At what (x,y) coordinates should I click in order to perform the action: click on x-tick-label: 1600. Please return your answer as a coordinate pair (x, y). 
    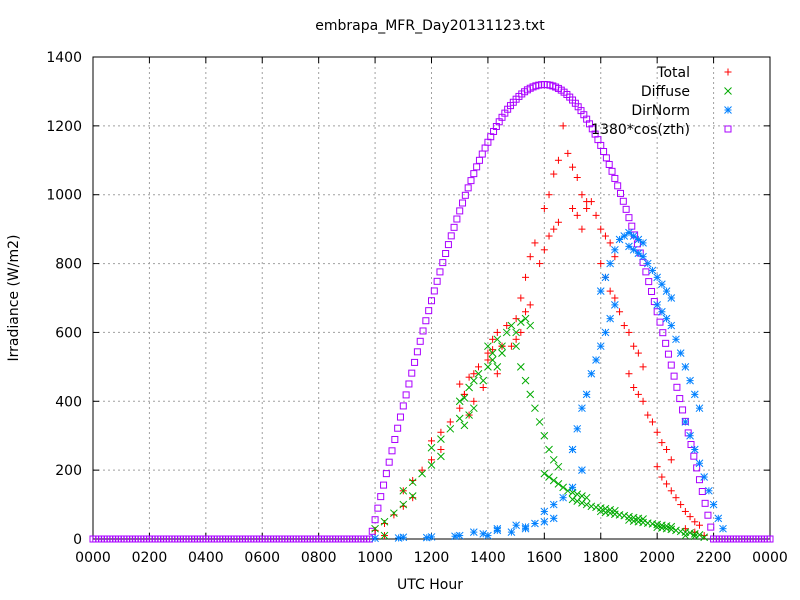
    Looking at the image, I should click on (545, 558).